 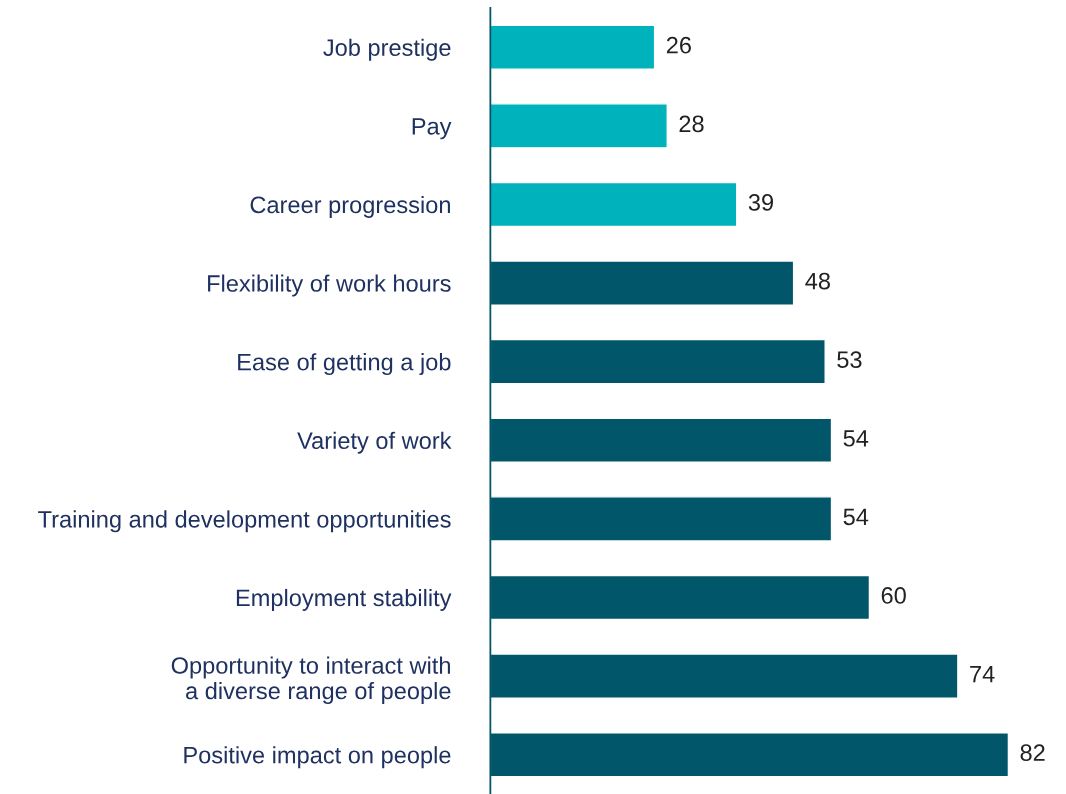 What do you see at coordinates (691, 124) in the screenshot?
I see `data-label: 28` at bounding box center [691, 124].